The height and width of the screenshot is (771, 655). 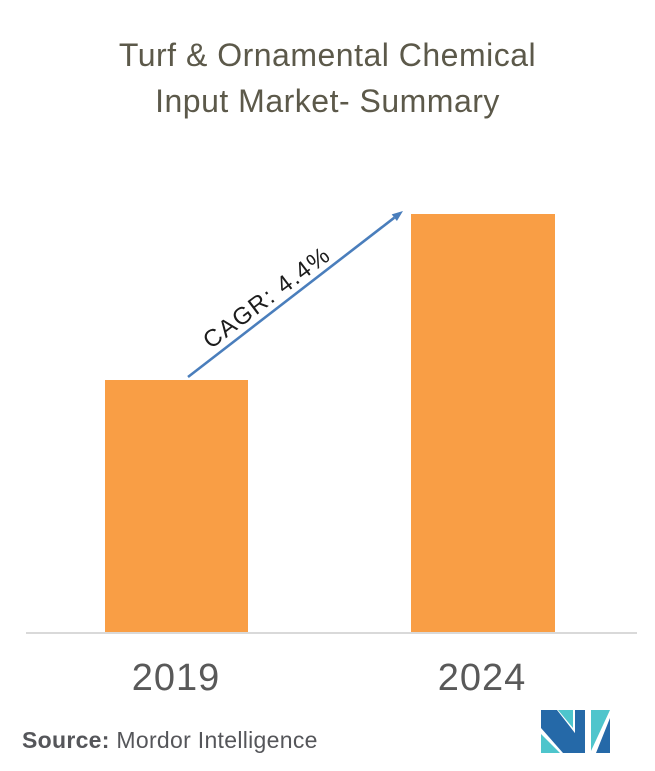 I want to click on x-axis-label-2024: 2024, so click(x=482, y=678).